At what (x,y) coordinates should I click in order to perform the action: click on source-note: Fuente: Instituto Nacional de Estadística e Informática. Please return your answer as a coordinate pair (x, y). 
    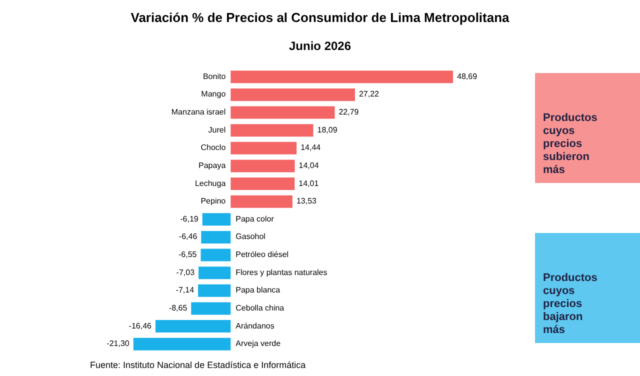
    Looking at the image, I should click on (198, 365).